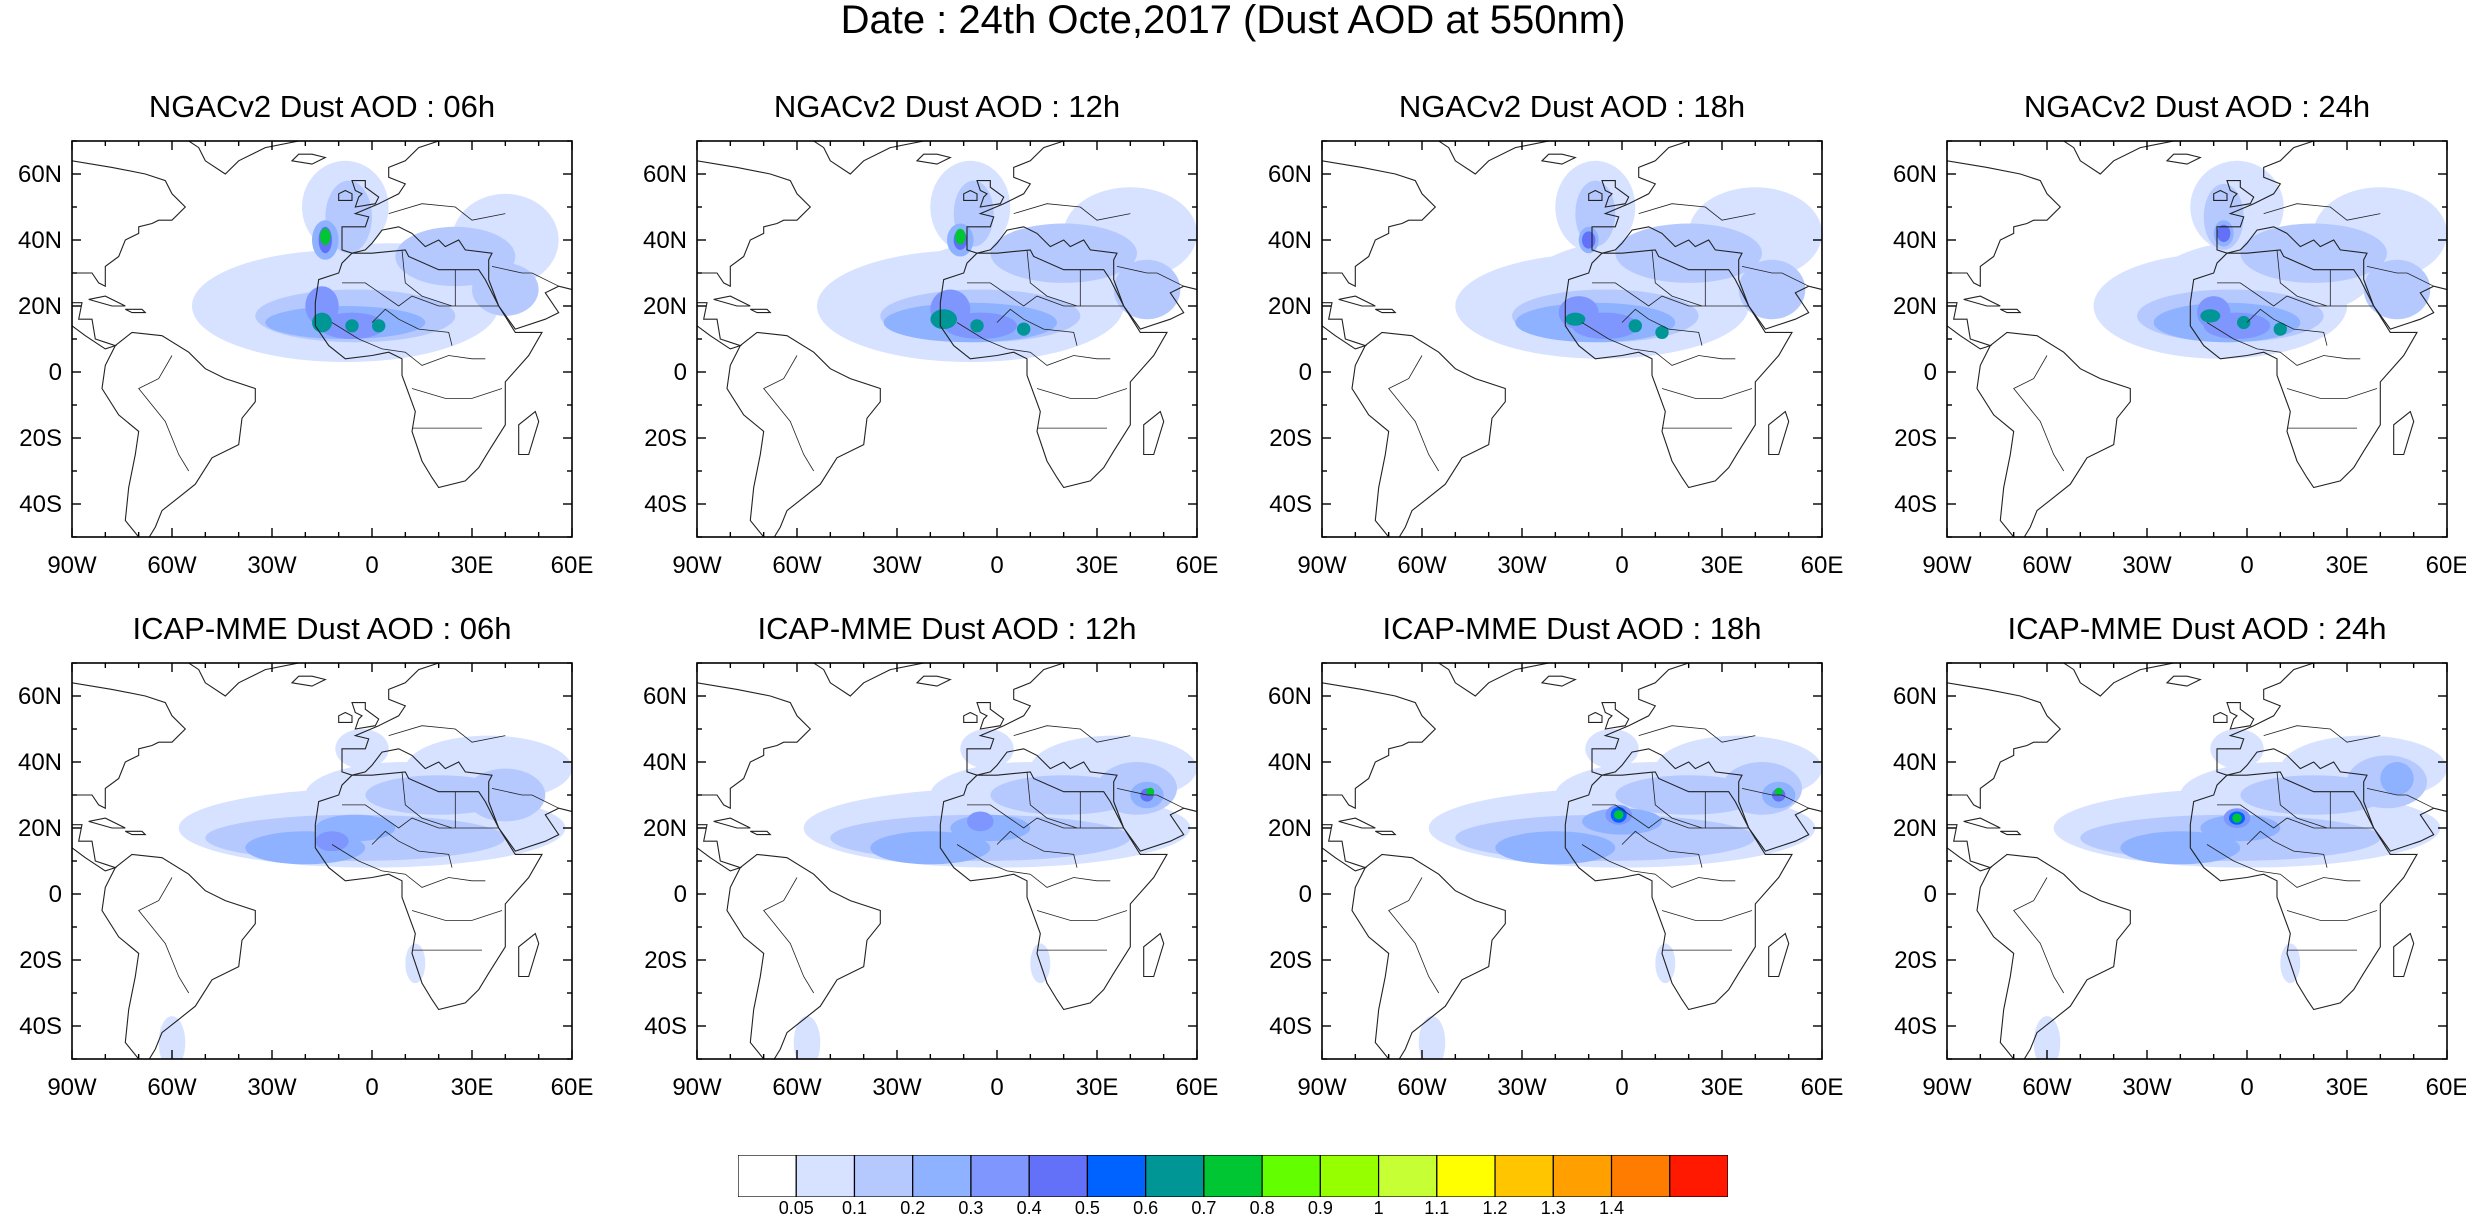 Image resolution: width=2466 pixels, height=1221 pixels. What do you see at coordinates (1053, 369) in the screenshot?
I see `coastline-africa` at bounding box center [1053, 369].